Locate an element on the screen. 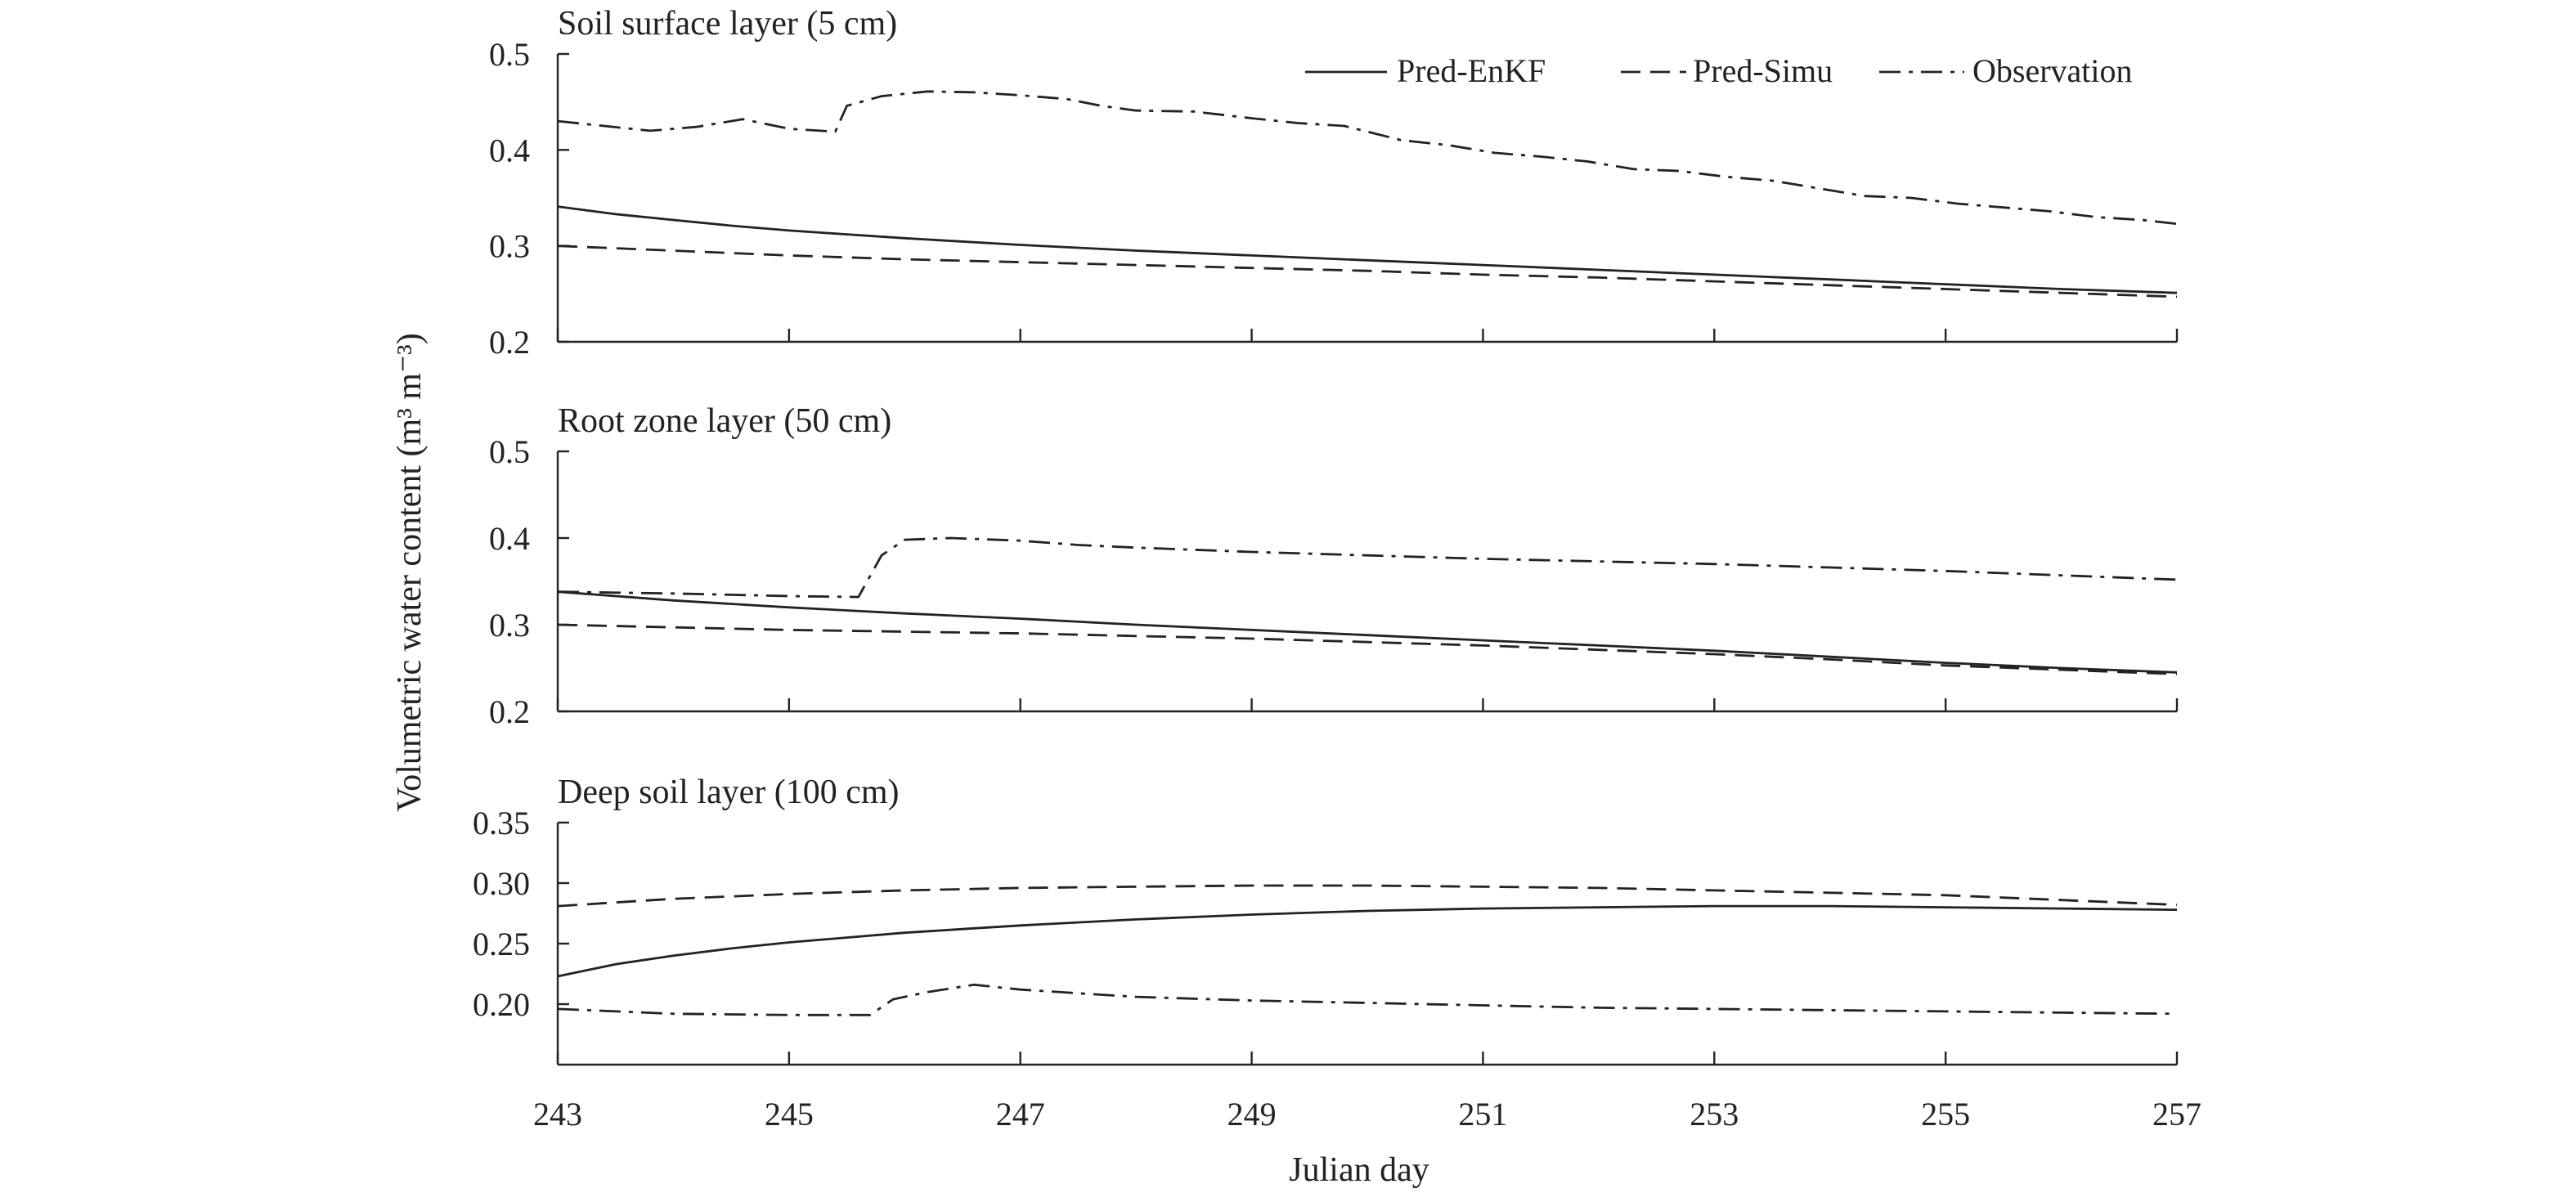 The height and width of the screenshot is (1202, 2576). y-tick-label: 0.35 is located at coordinates (501, 823).